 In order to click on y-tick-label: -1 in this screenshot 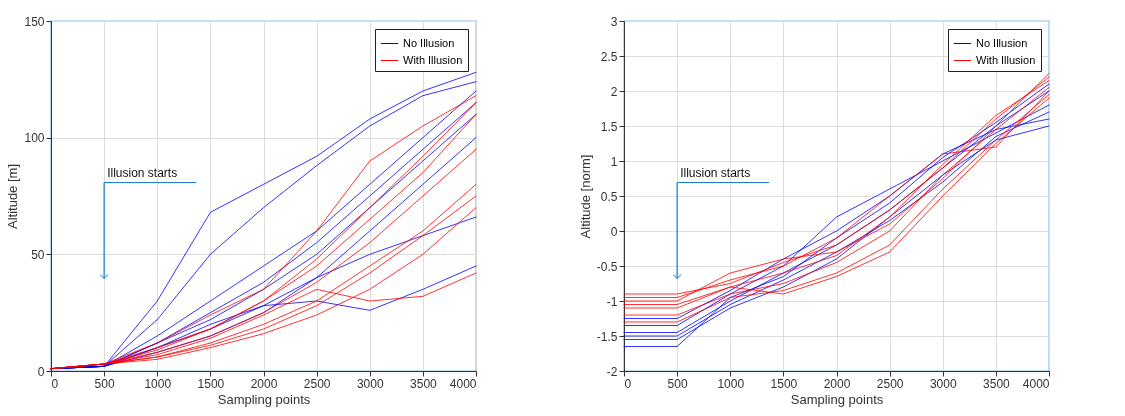, I will do `click(612, 301)`.